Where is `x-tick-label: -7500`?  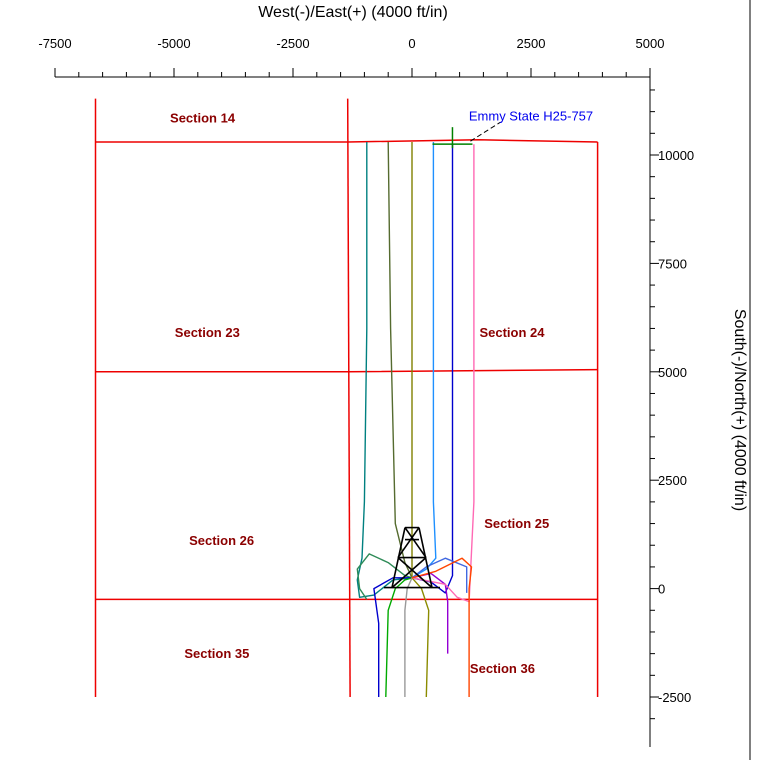
x-tick-label: -7500 is located at coordinates (54, 43).